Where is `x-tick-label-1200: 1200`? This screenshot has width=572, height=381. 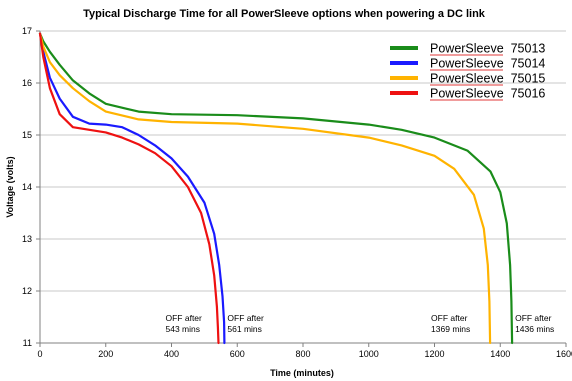
x-tick-label-1200: 1200 is located at coordinates (434, 354).